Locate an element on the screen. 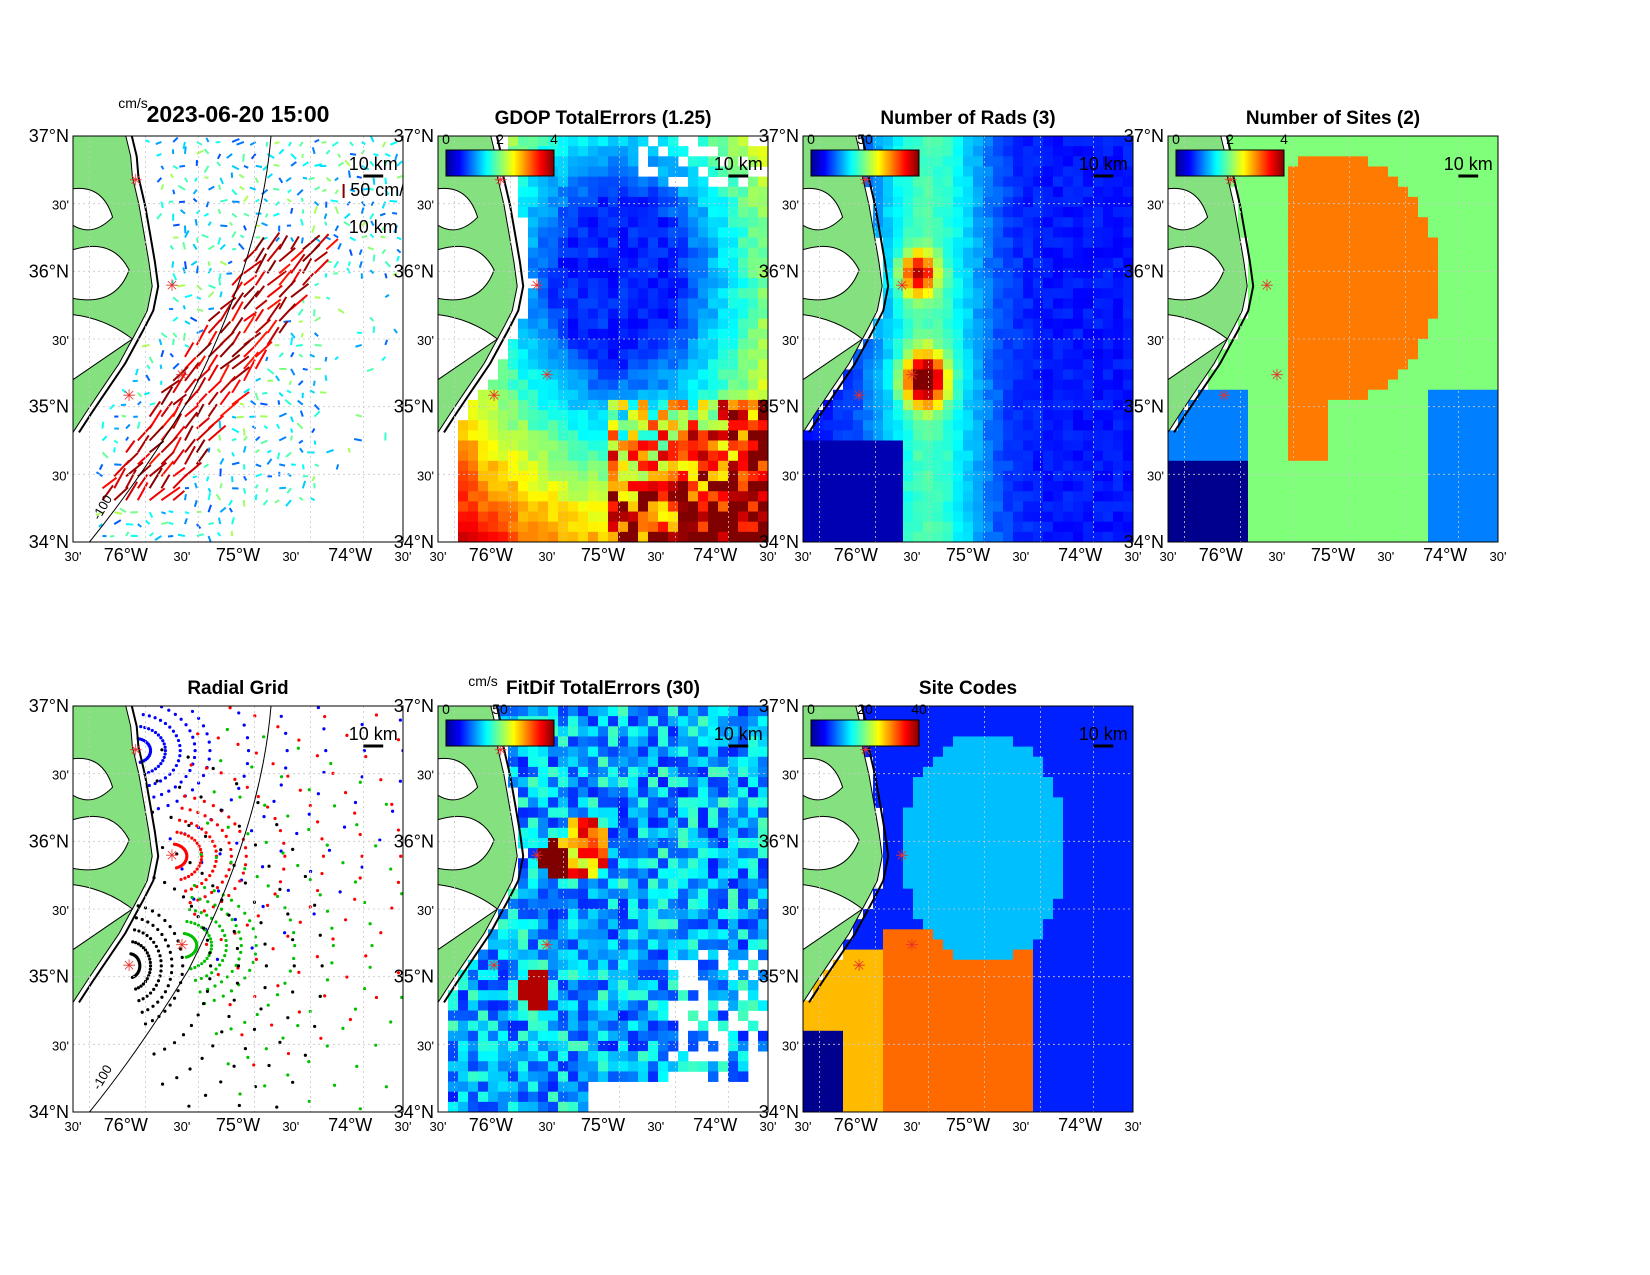 The height and width of the screenshot is (1275, 1650). lon-tick-label: 75°W is located at coordinates (968, 555).